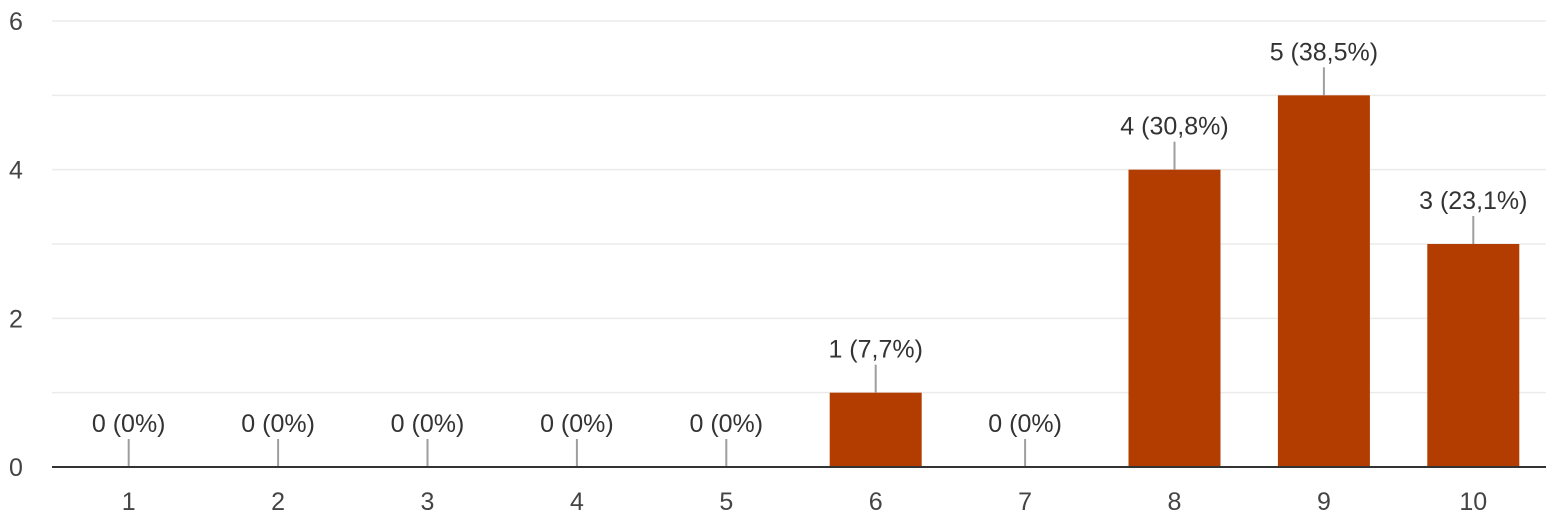 This screenshot has width=1546, height=516. Describe the element at coordinates (804, 502) in the screenshot. I see `x-axis-ticks: 1 2 3 4 5 6 7 8 9 10` at that location.